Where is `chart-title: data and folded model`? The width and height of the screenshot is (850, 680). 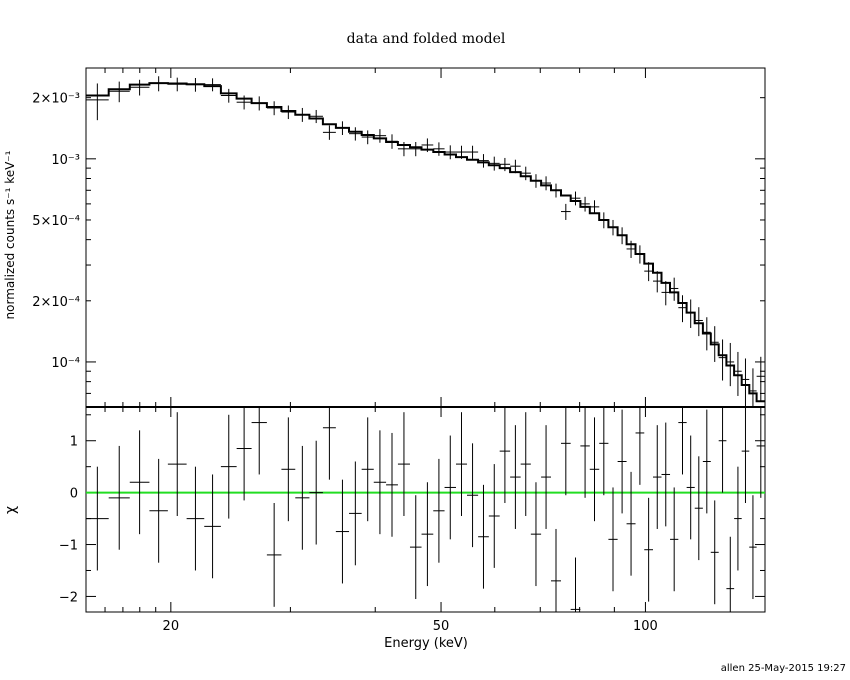 chart-title: data and folded model is located at coordinates (426, 39).